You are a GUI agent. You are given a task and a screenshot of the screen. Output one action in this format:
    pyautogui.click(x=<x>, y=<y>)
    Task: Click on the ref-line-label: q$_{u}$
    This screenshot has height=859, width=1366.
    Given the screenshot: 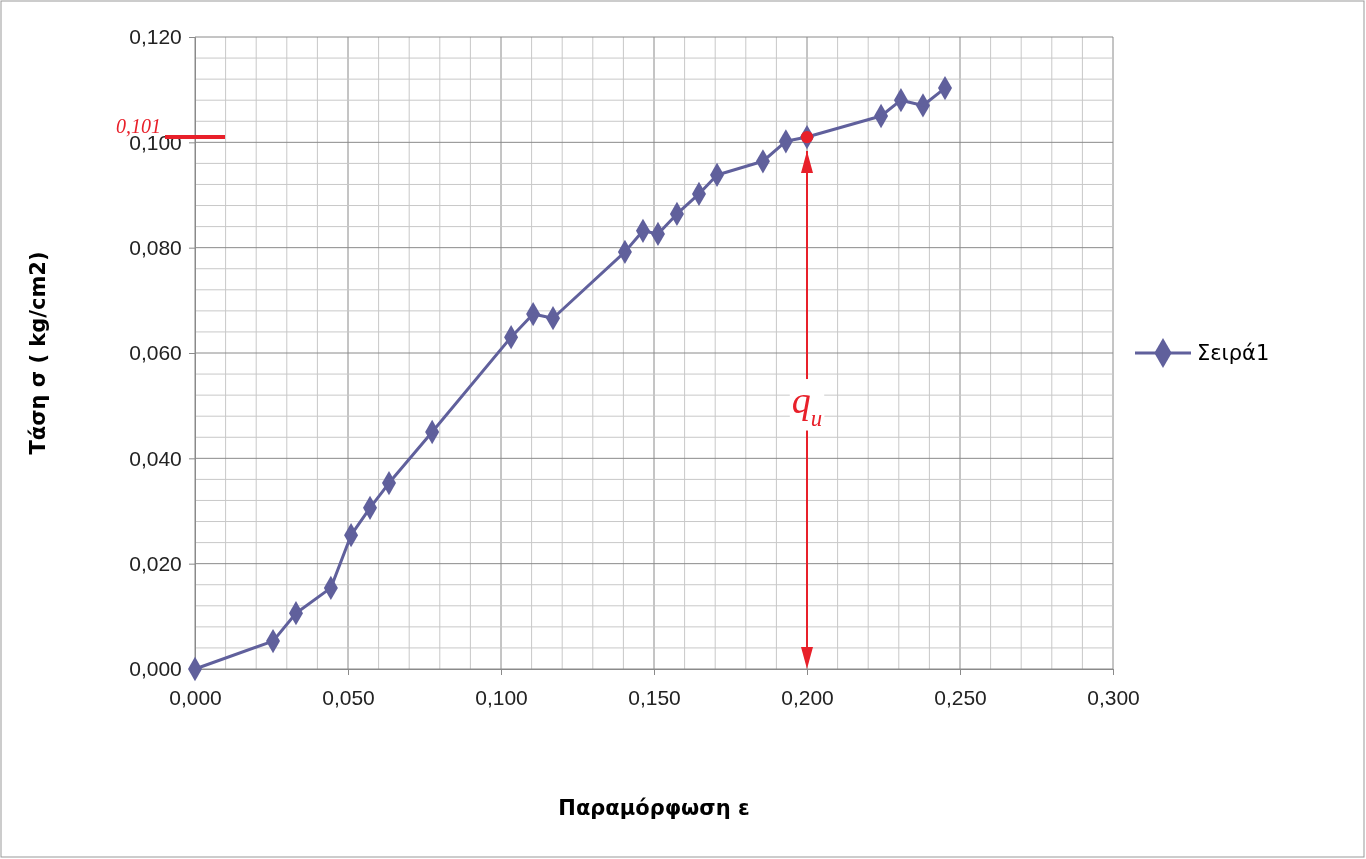 What is the action you would take?
    pyautogui.click(x=807, y=405)
    